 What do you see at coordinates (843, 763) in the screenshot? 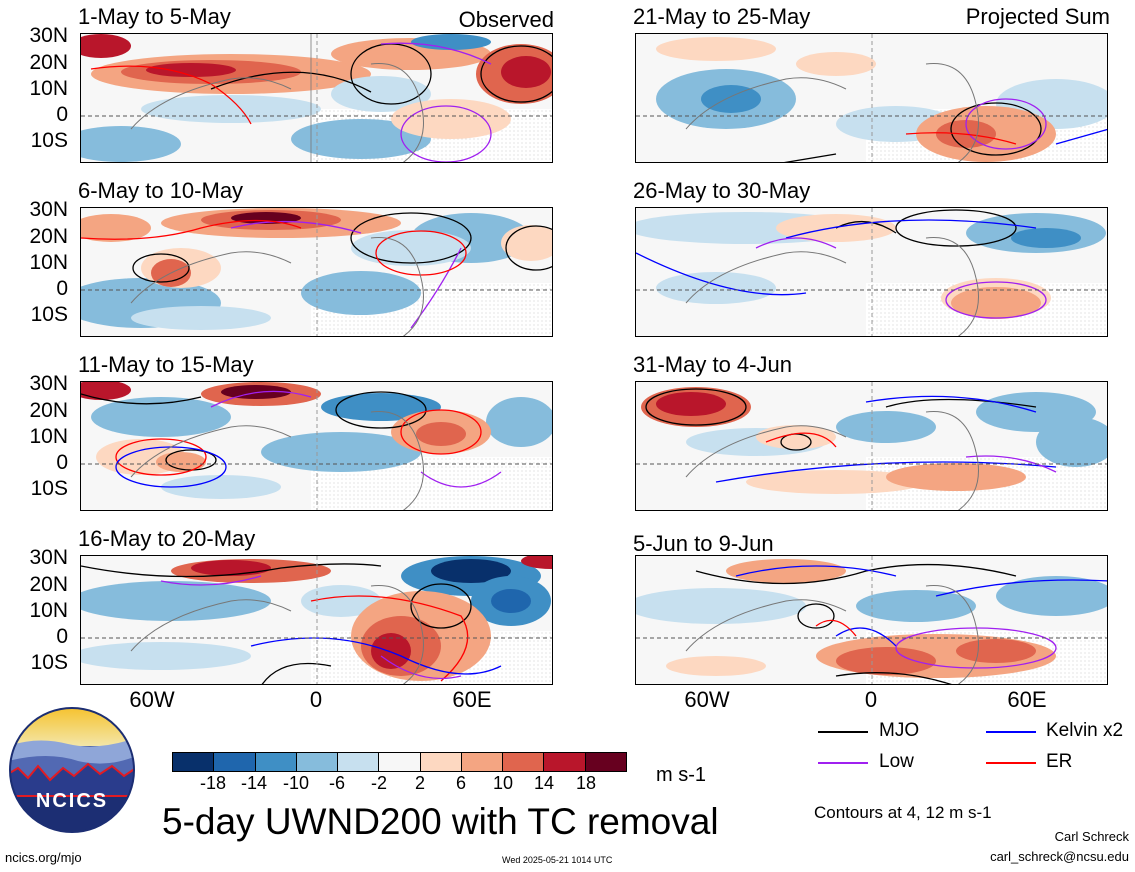
I see `legend-line-low` at bounding box center [843, 763].